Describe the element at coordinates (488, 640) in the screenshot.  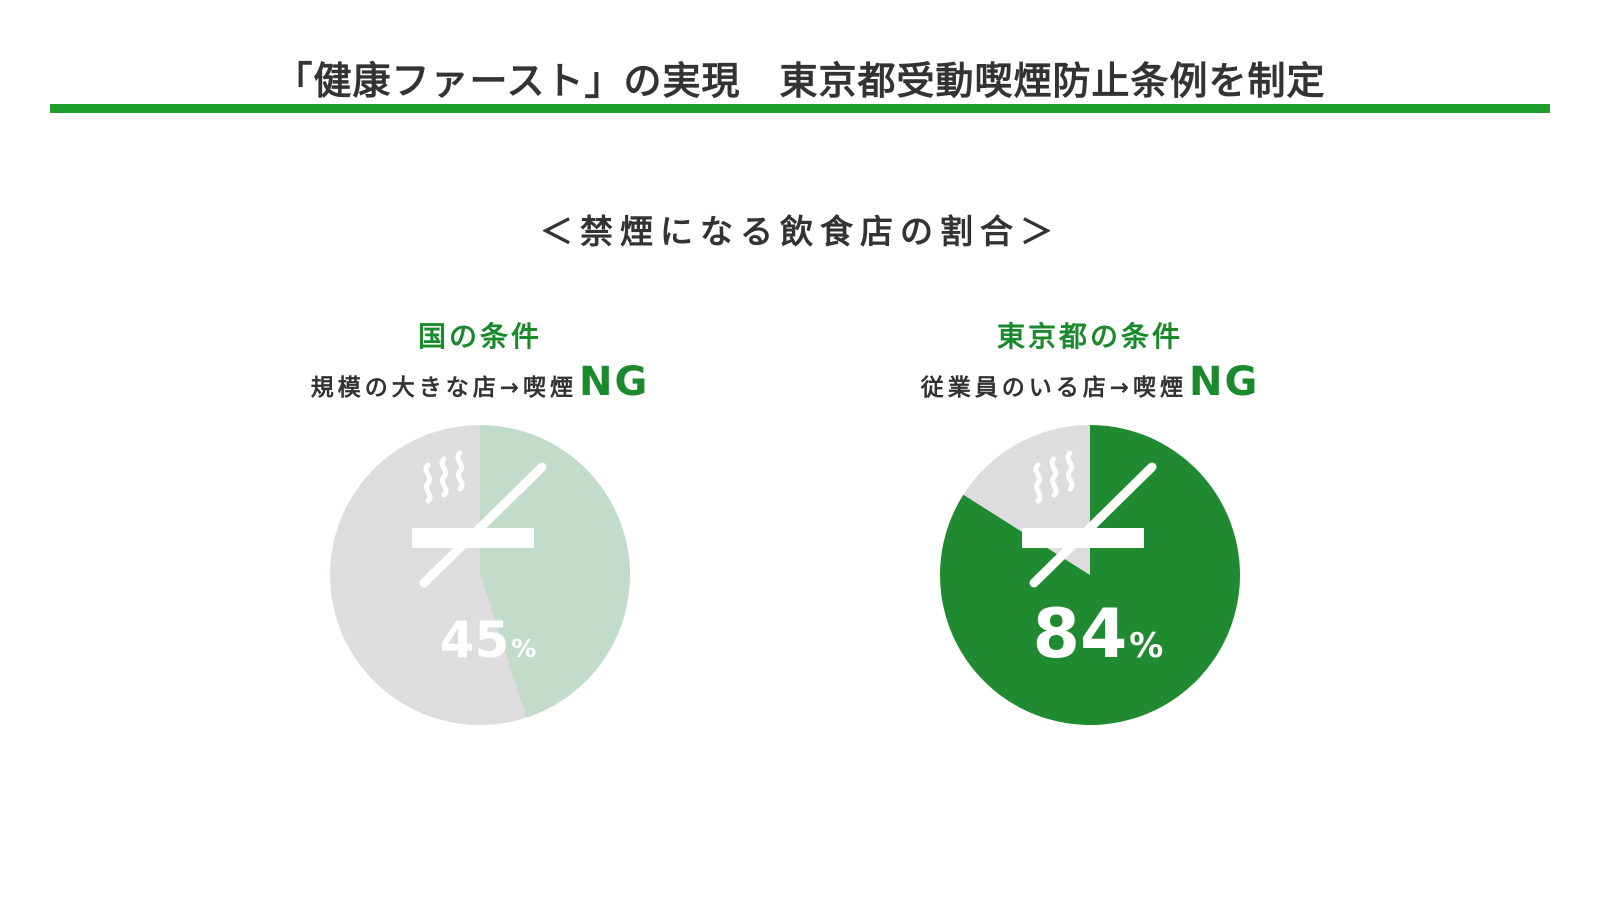
I see `percent-label: 45%` at that location.